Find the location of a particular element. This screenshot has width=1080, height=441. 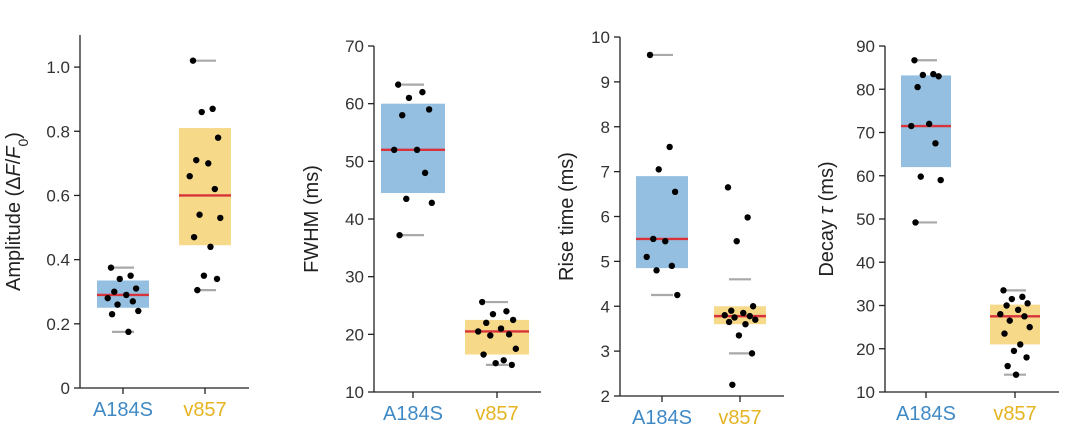

y-tick-label: 0.8 is located at coordinates (58, 131).